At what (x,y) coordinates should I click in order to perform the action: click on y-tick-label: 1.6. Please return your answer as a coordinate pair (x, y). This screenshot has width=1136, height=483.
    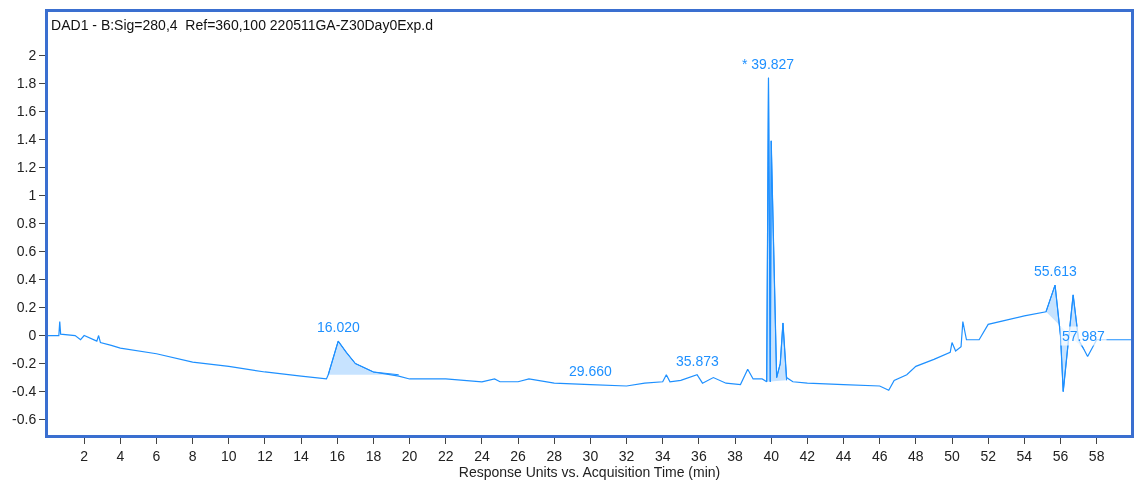
    Looking at the image, I should click on (26, 111).